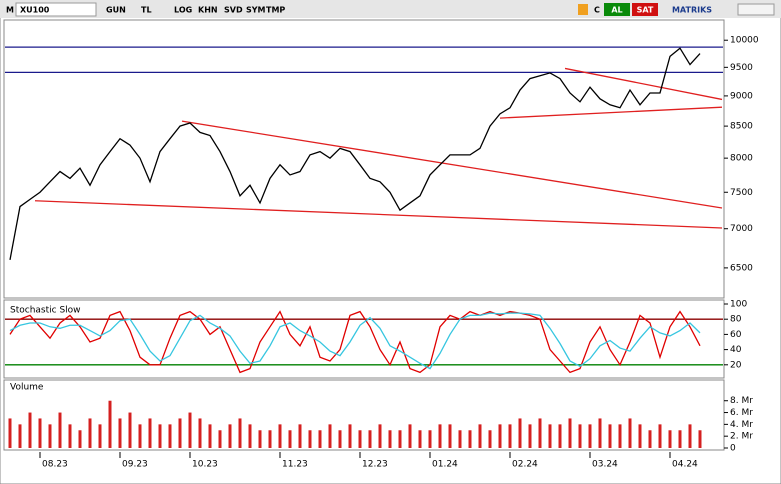 This screenshot has height=484, width=781. I want to click on x-tick-label: 03.24, so click(605, 465).